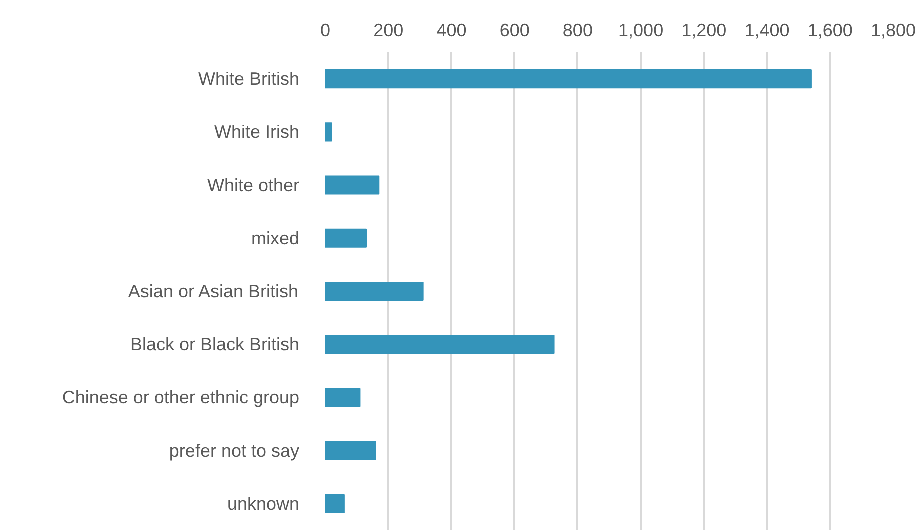 Image resolution: width=921 pixels, height=530 pixels. I want to click on x-tick-label: 1,600, so click(830, 30).